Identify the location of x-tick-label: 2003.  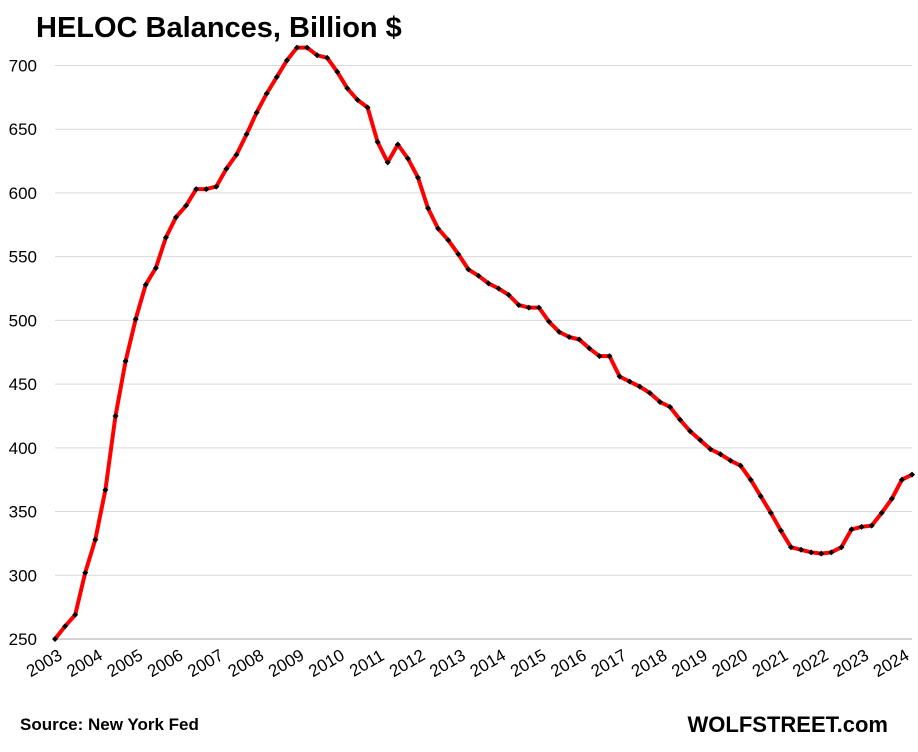
(44, 663).